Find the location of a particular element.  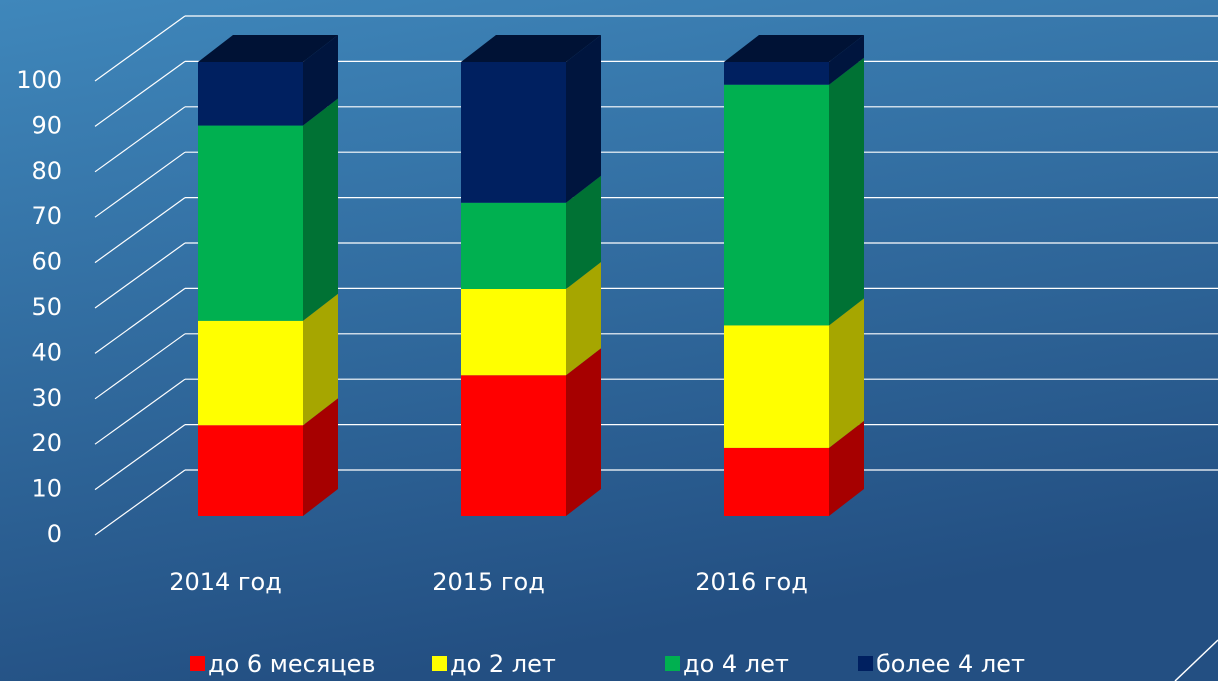

y-tick-label: 0 is located at coordinates (54, 534).